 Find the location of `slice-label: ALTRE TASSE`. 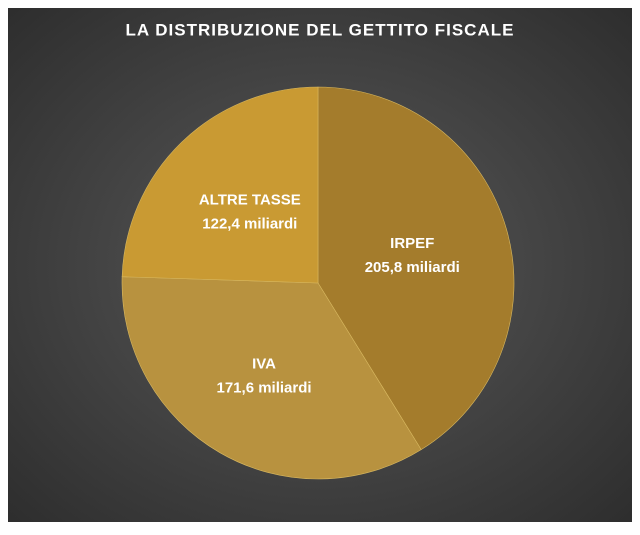

slice-label: ALTRE TASSE is located at coordinates (250, 200).